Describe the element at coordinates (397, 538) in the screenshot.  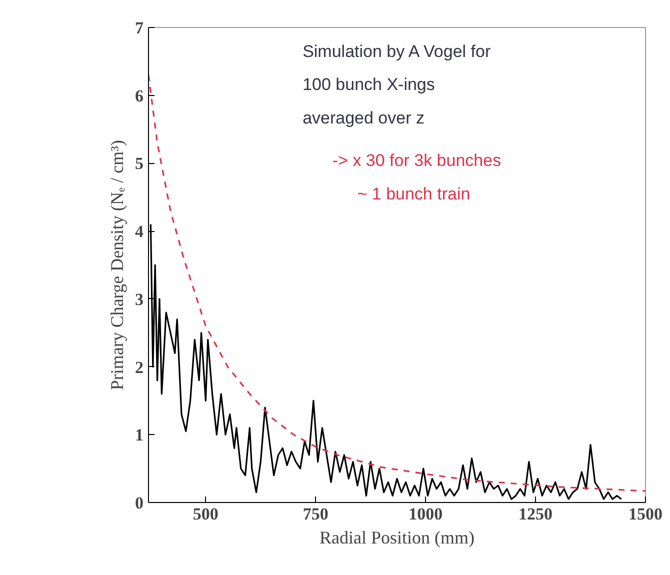
I see `x-axis-title: Radial Position (mm)` at that location.